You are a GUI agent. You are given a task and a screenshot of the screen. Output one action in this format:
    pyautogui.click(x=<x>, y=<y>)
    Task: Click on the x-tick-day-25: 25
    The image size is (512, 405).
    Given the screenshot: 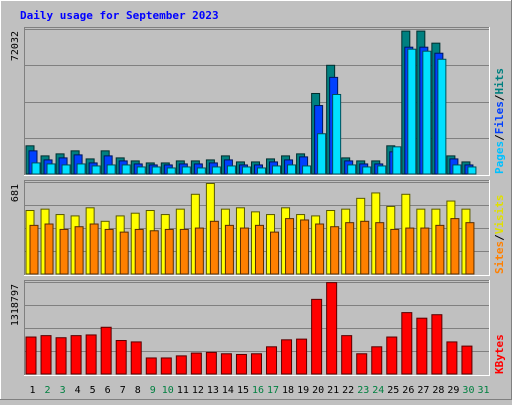 What is the action you would take?
    pyautogui.click(x=393, y=390)
    